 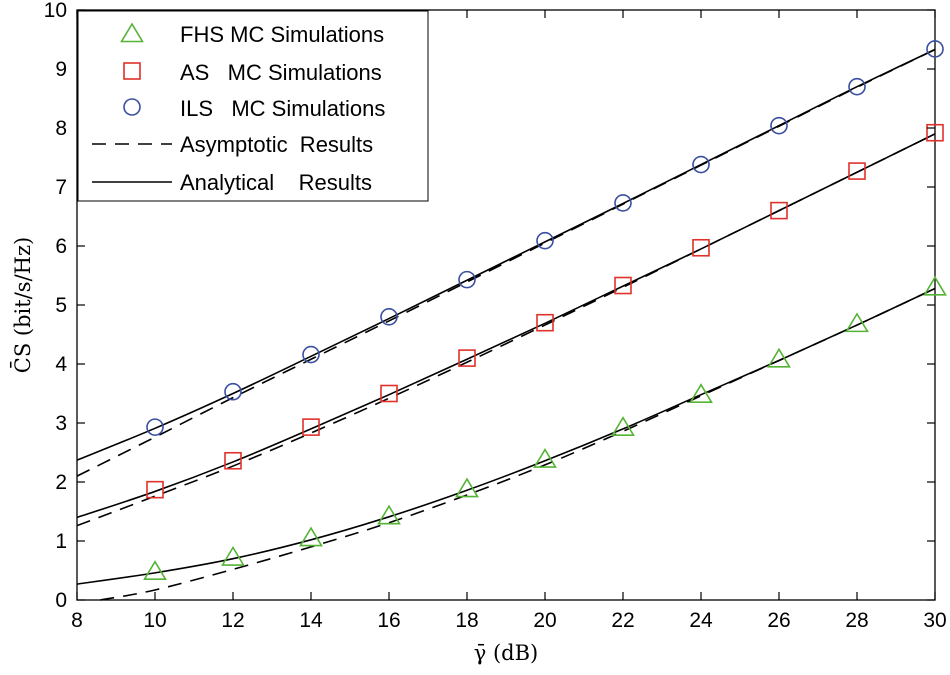 I want to click on y-tick-label: 10, so click(x=55, y=11).